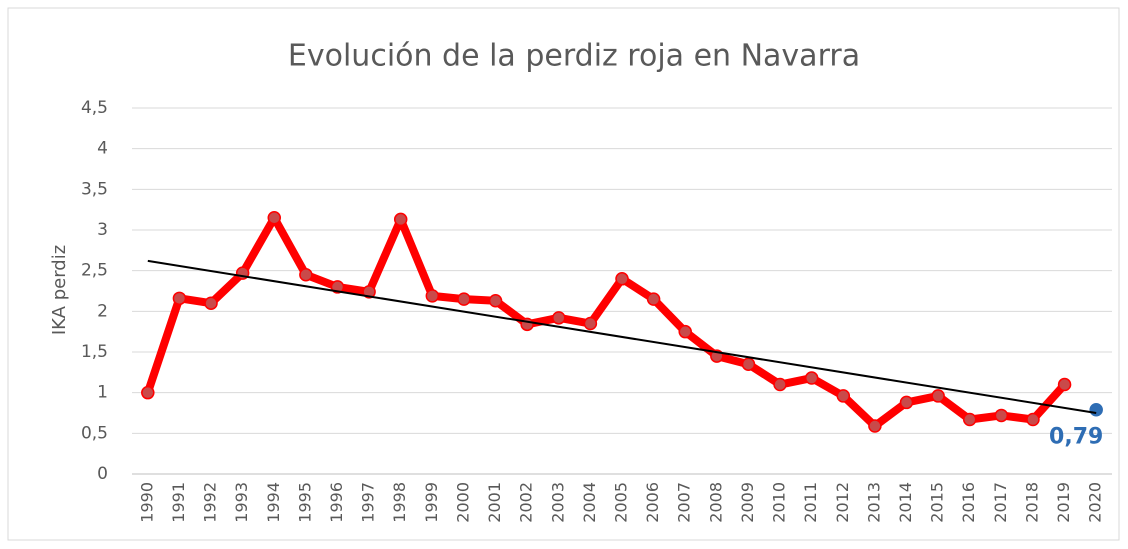 The width and height of the screenshot is (1128, 549). Describe the element at coordinates (336, 502) in the screenshot. I see `x-tick-label: 1996` at that location.